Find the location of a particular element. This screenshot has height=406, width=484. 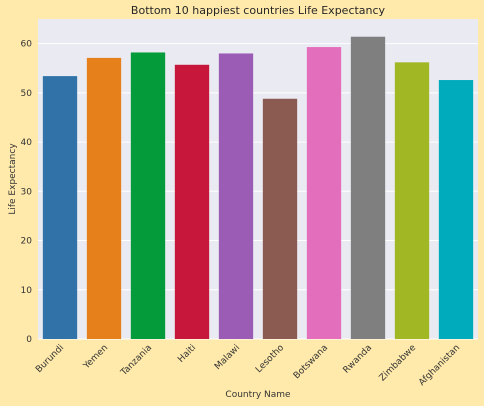

x-tick-label: Botswana is located at coordinates (311, 362).